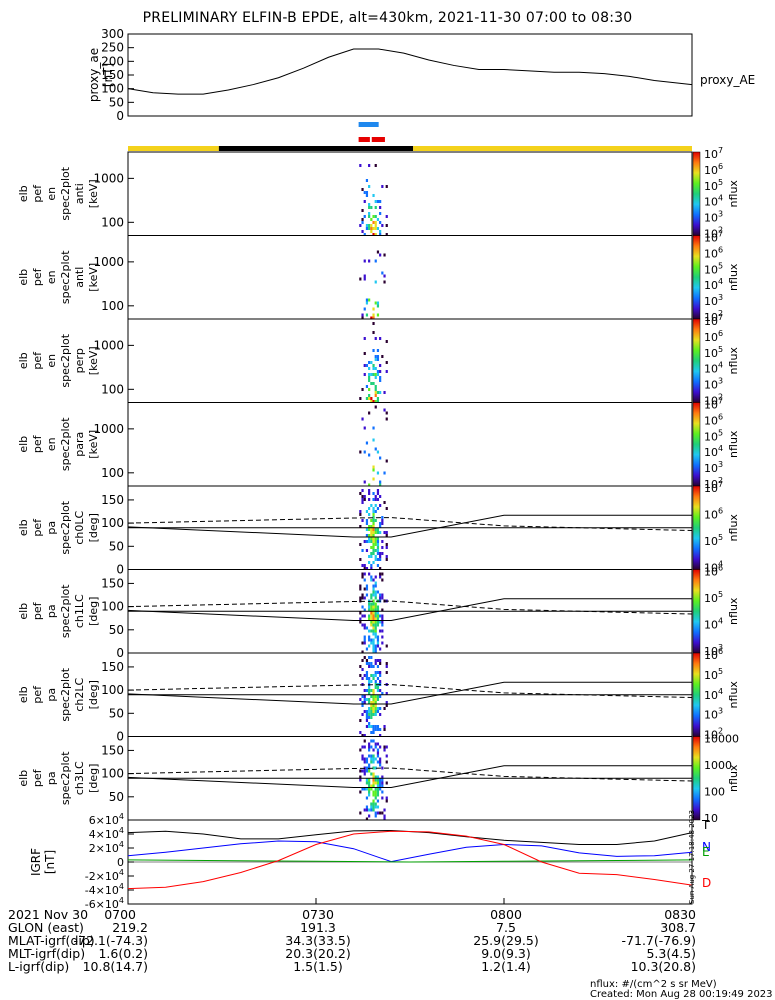  What do you see at coordinates (51, 940) in the screenshot?
I see `mlat-label: MLAT-igrf(dip)` at bounding box center [51, 940].